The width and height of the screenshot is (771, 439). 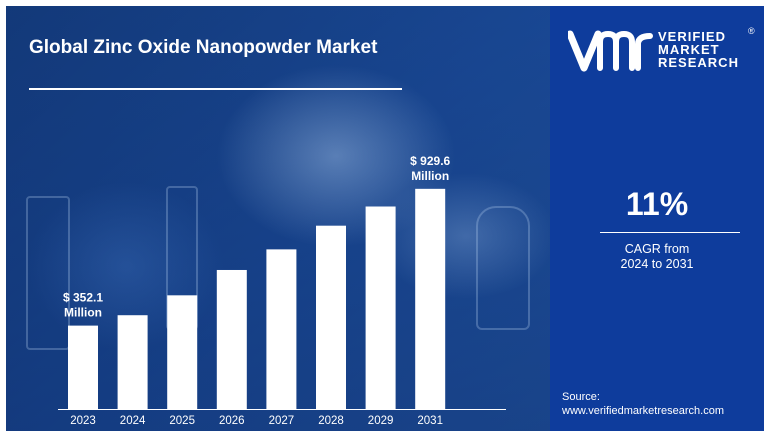 What do you see at coordinates (182, 421) in the screenshot?
I see `x-tick-label-2025: 2025` at bounding box center [182, 421].